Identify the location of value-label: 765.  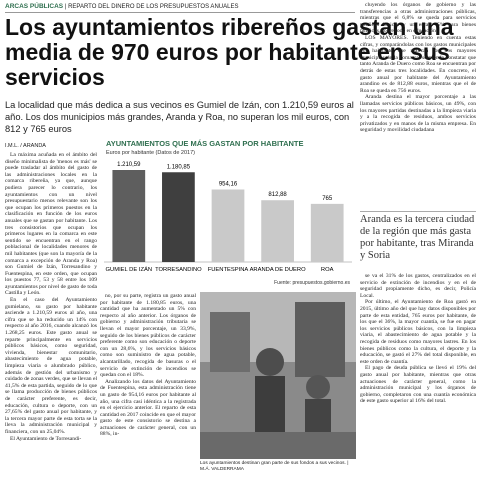
(327, 199).